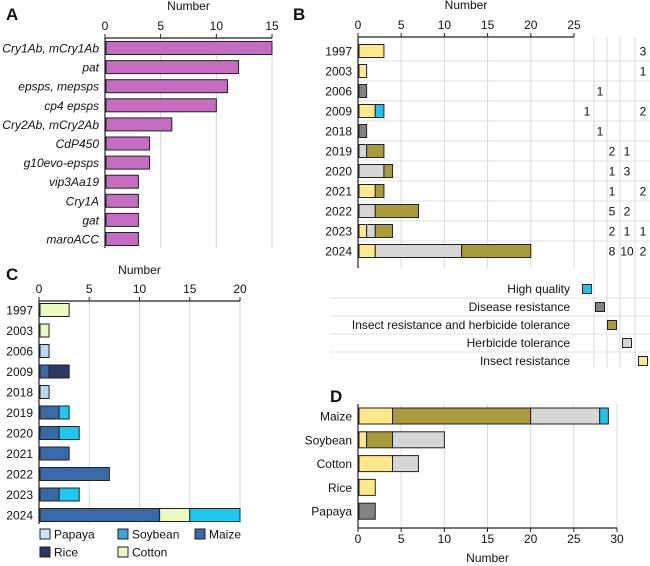 The height and width of the screenshot is (566, 650). What do you see at coordinates (12, 14) in the screenshot?
I see `panel-label-a: A` at bounding box center [12, 14].